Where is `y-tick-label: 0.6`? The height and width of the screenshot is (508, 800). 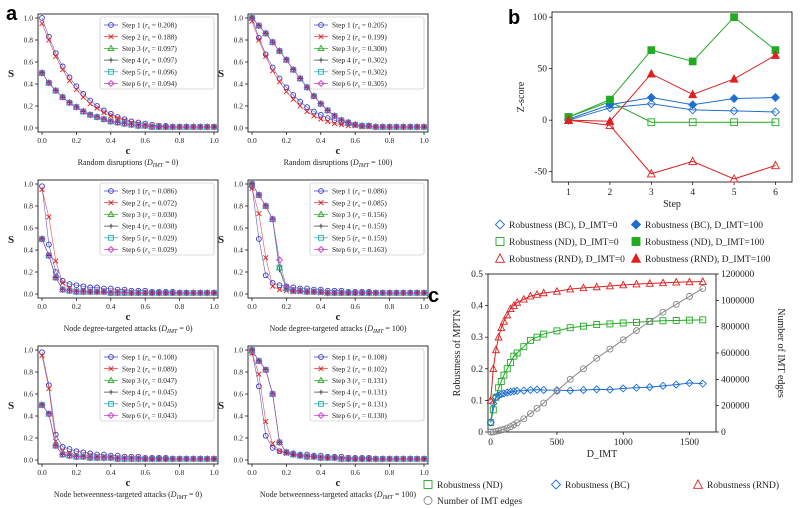
y-tick-label: 0.6 is located at coordinates (29, 228).